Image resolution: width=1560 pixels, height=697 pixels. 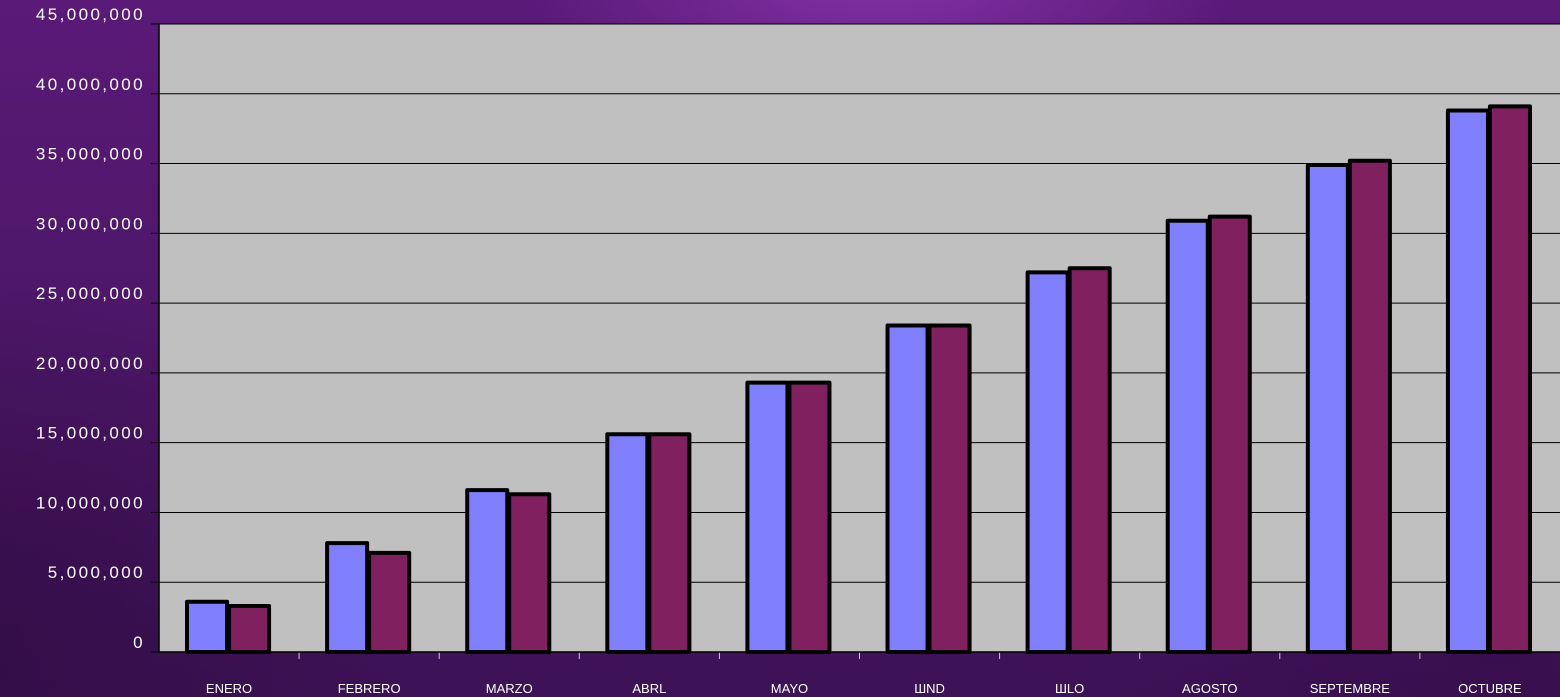 What do you see at coordinates (90, 433) in the screenshot?
I see `y-tick-label: 15,000,000` at bounding box center [90, 433].